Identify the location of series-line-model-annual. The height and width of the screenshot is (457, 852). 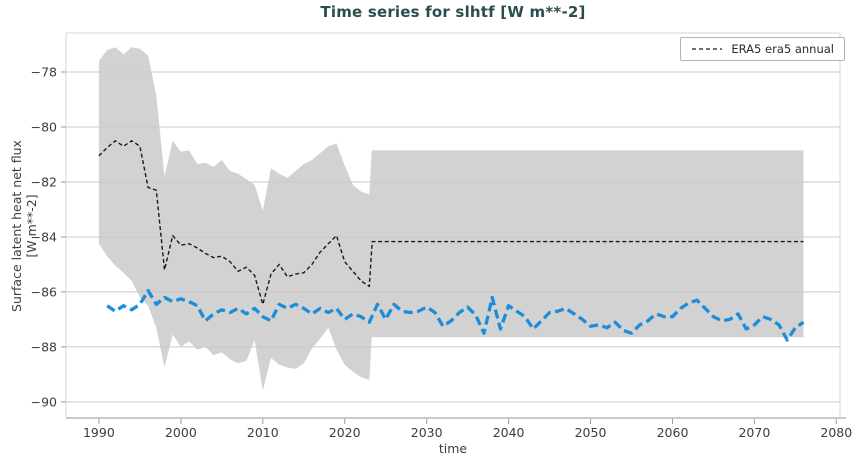
(455, 315).